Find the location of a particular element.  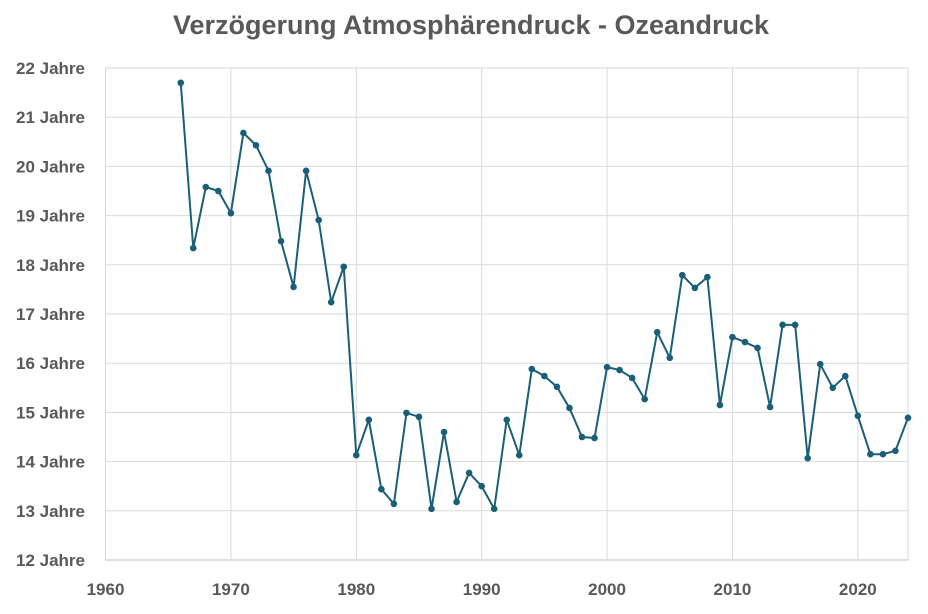

x-tick-label: 2000 is located at coordinates (607, 589).